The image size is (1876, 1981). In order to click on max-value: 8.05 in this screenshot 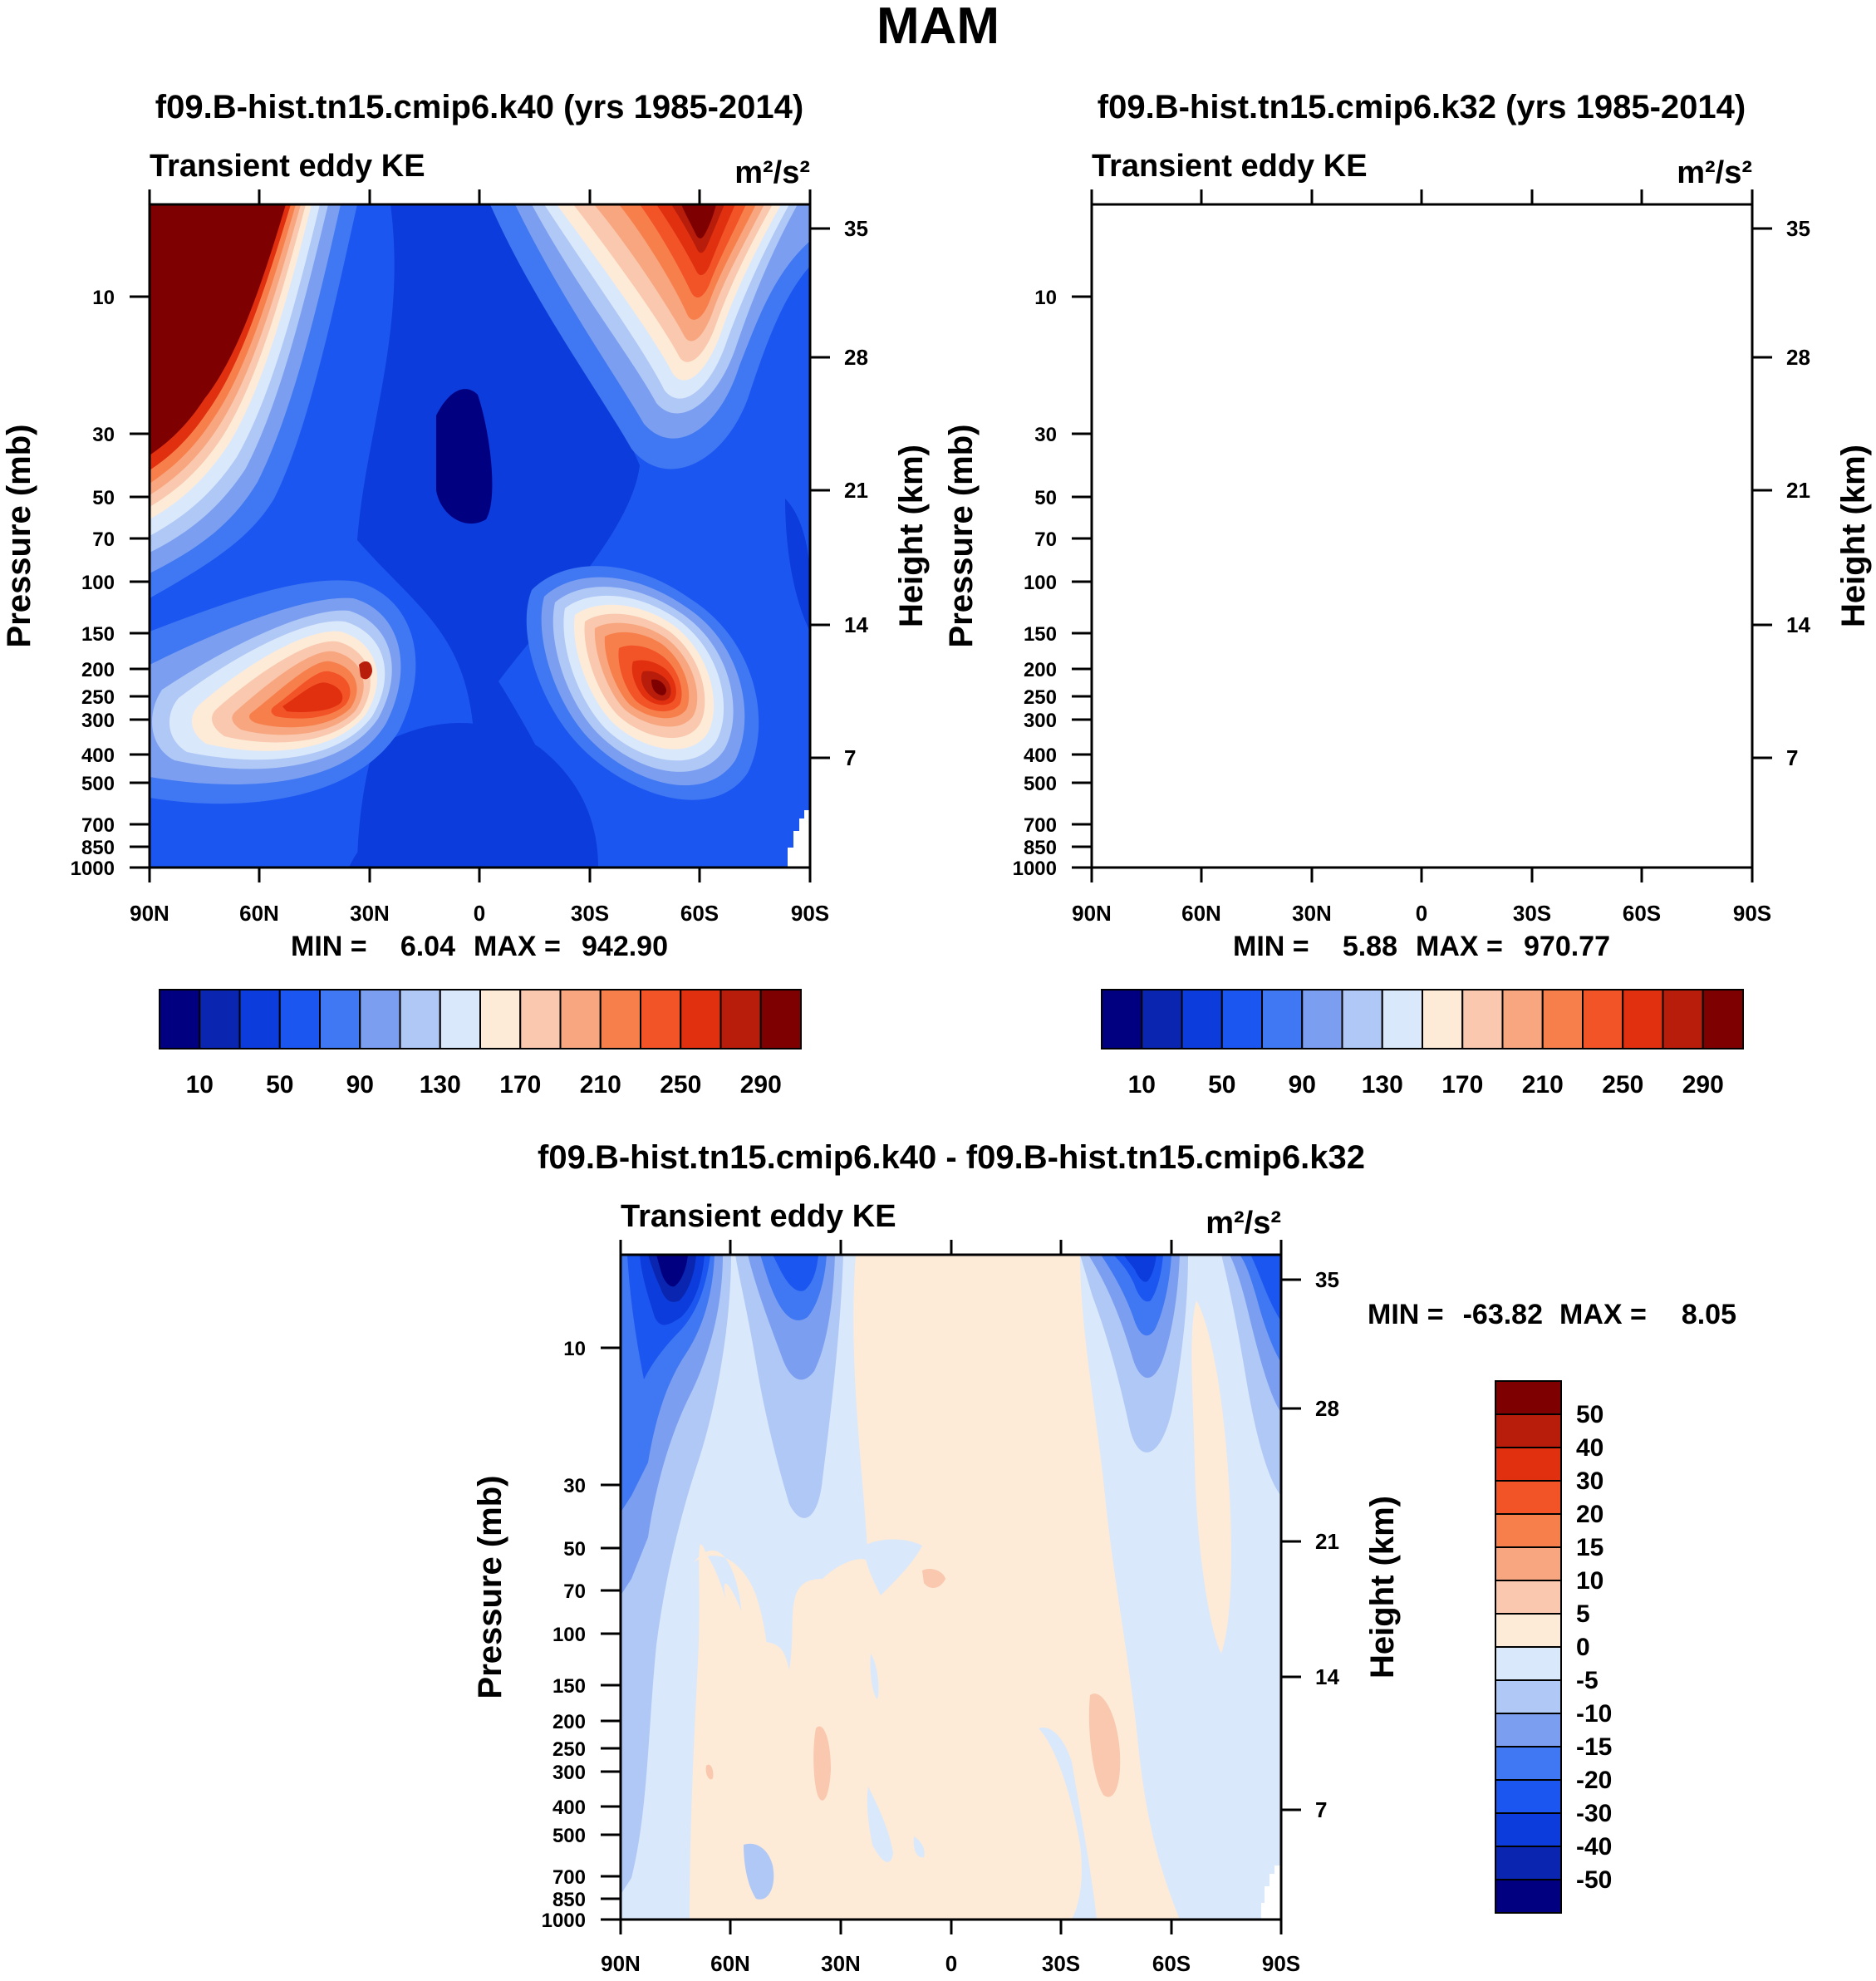, I will do `click(1709, 1314)`.